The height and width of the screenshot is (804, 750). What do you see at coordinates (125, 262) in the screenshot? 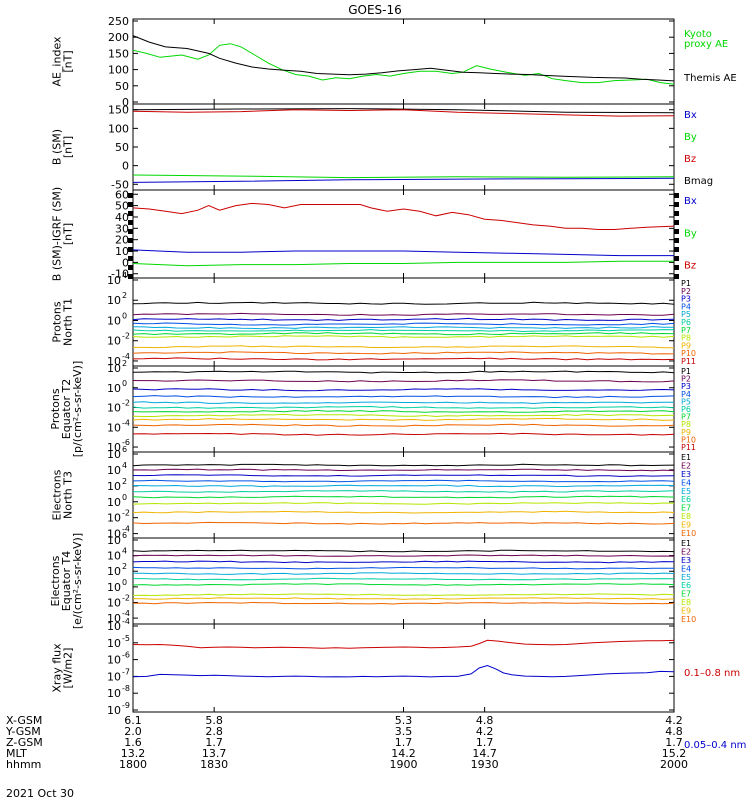
I see `bigrf-tick-label: 0` at bounding box center [125, 262].